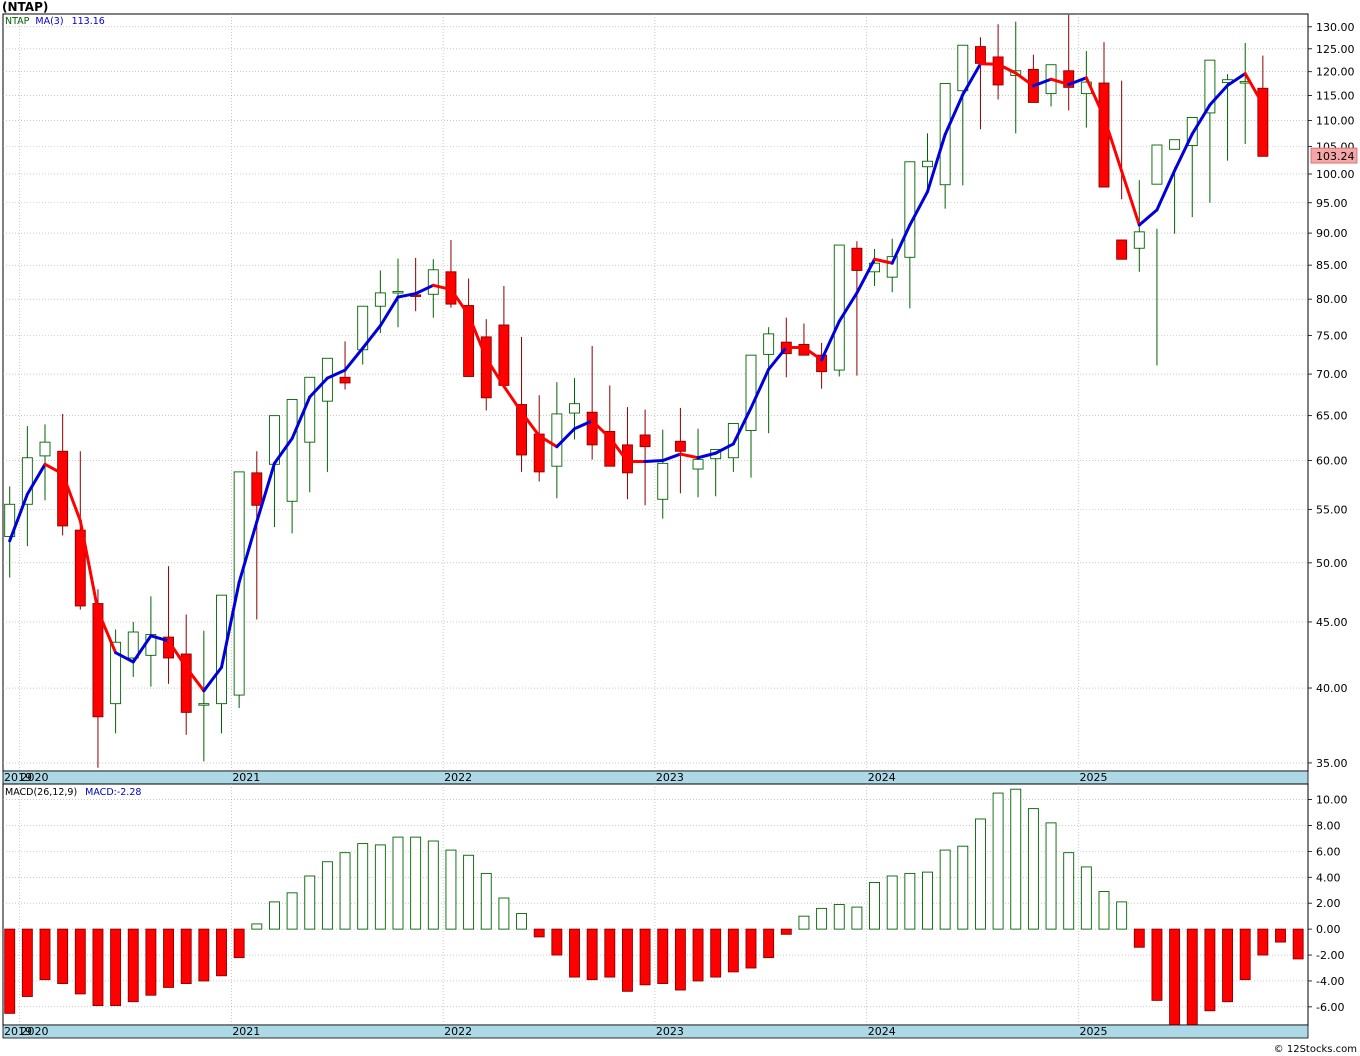  I want to click on price-legend-ma-value: 113.16, so click(88, 21).